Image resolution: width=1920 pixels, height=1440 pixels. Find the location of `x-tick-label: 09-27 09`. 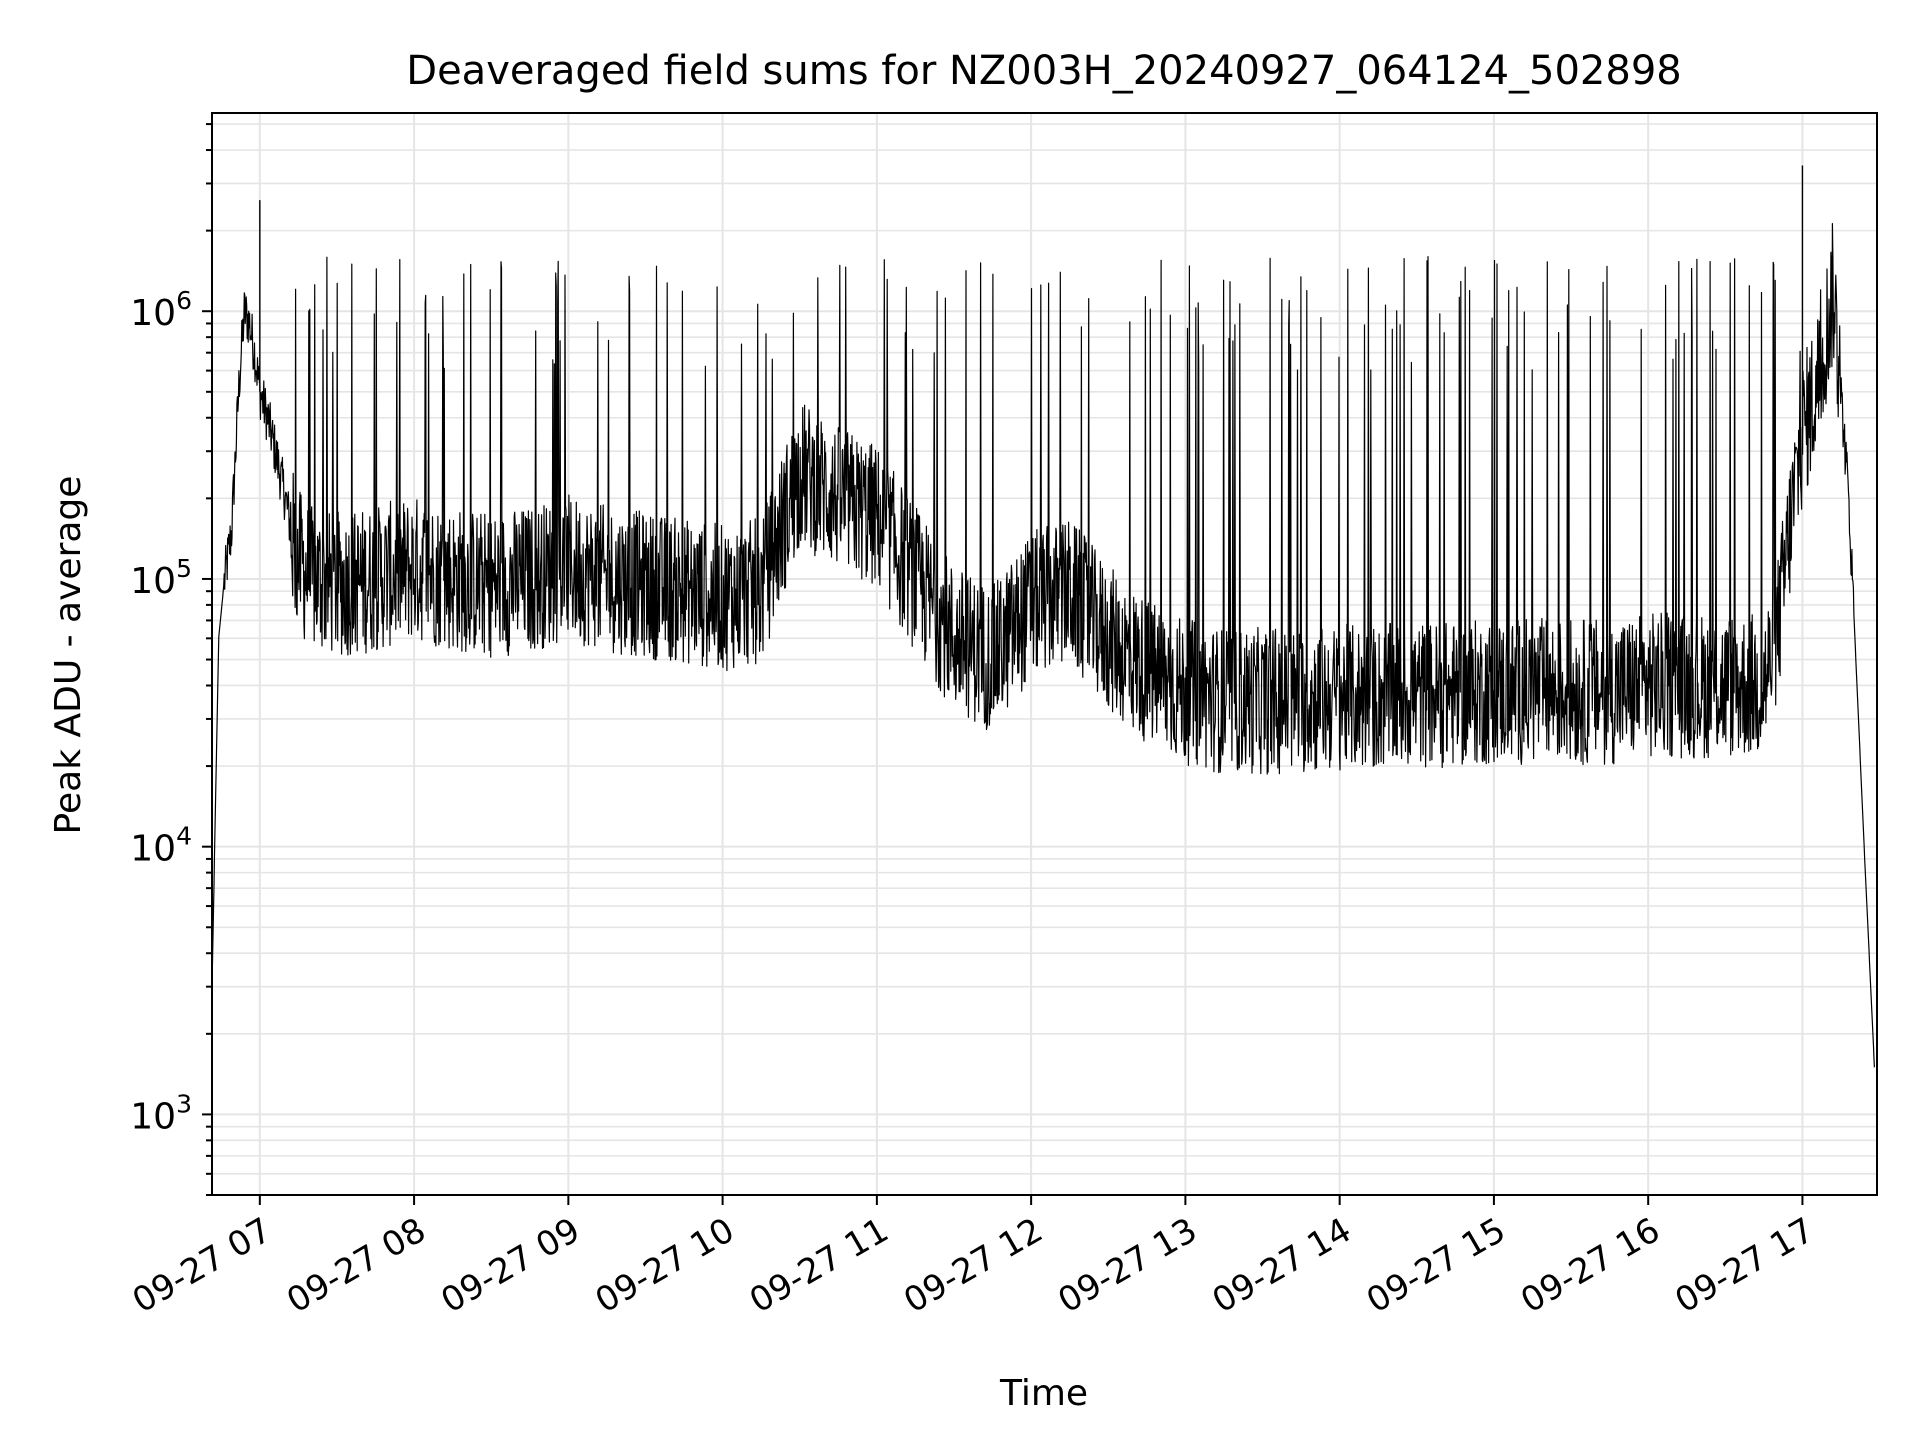

x-tick-label: 09-27 09 is located at coordinates (510, 1265).